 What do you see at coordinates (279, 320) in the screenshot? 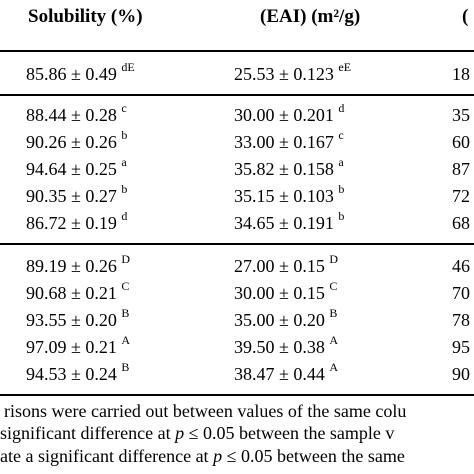
I see `eai-value: 35.00 ± 0.20` at bounding box center [279, 320].